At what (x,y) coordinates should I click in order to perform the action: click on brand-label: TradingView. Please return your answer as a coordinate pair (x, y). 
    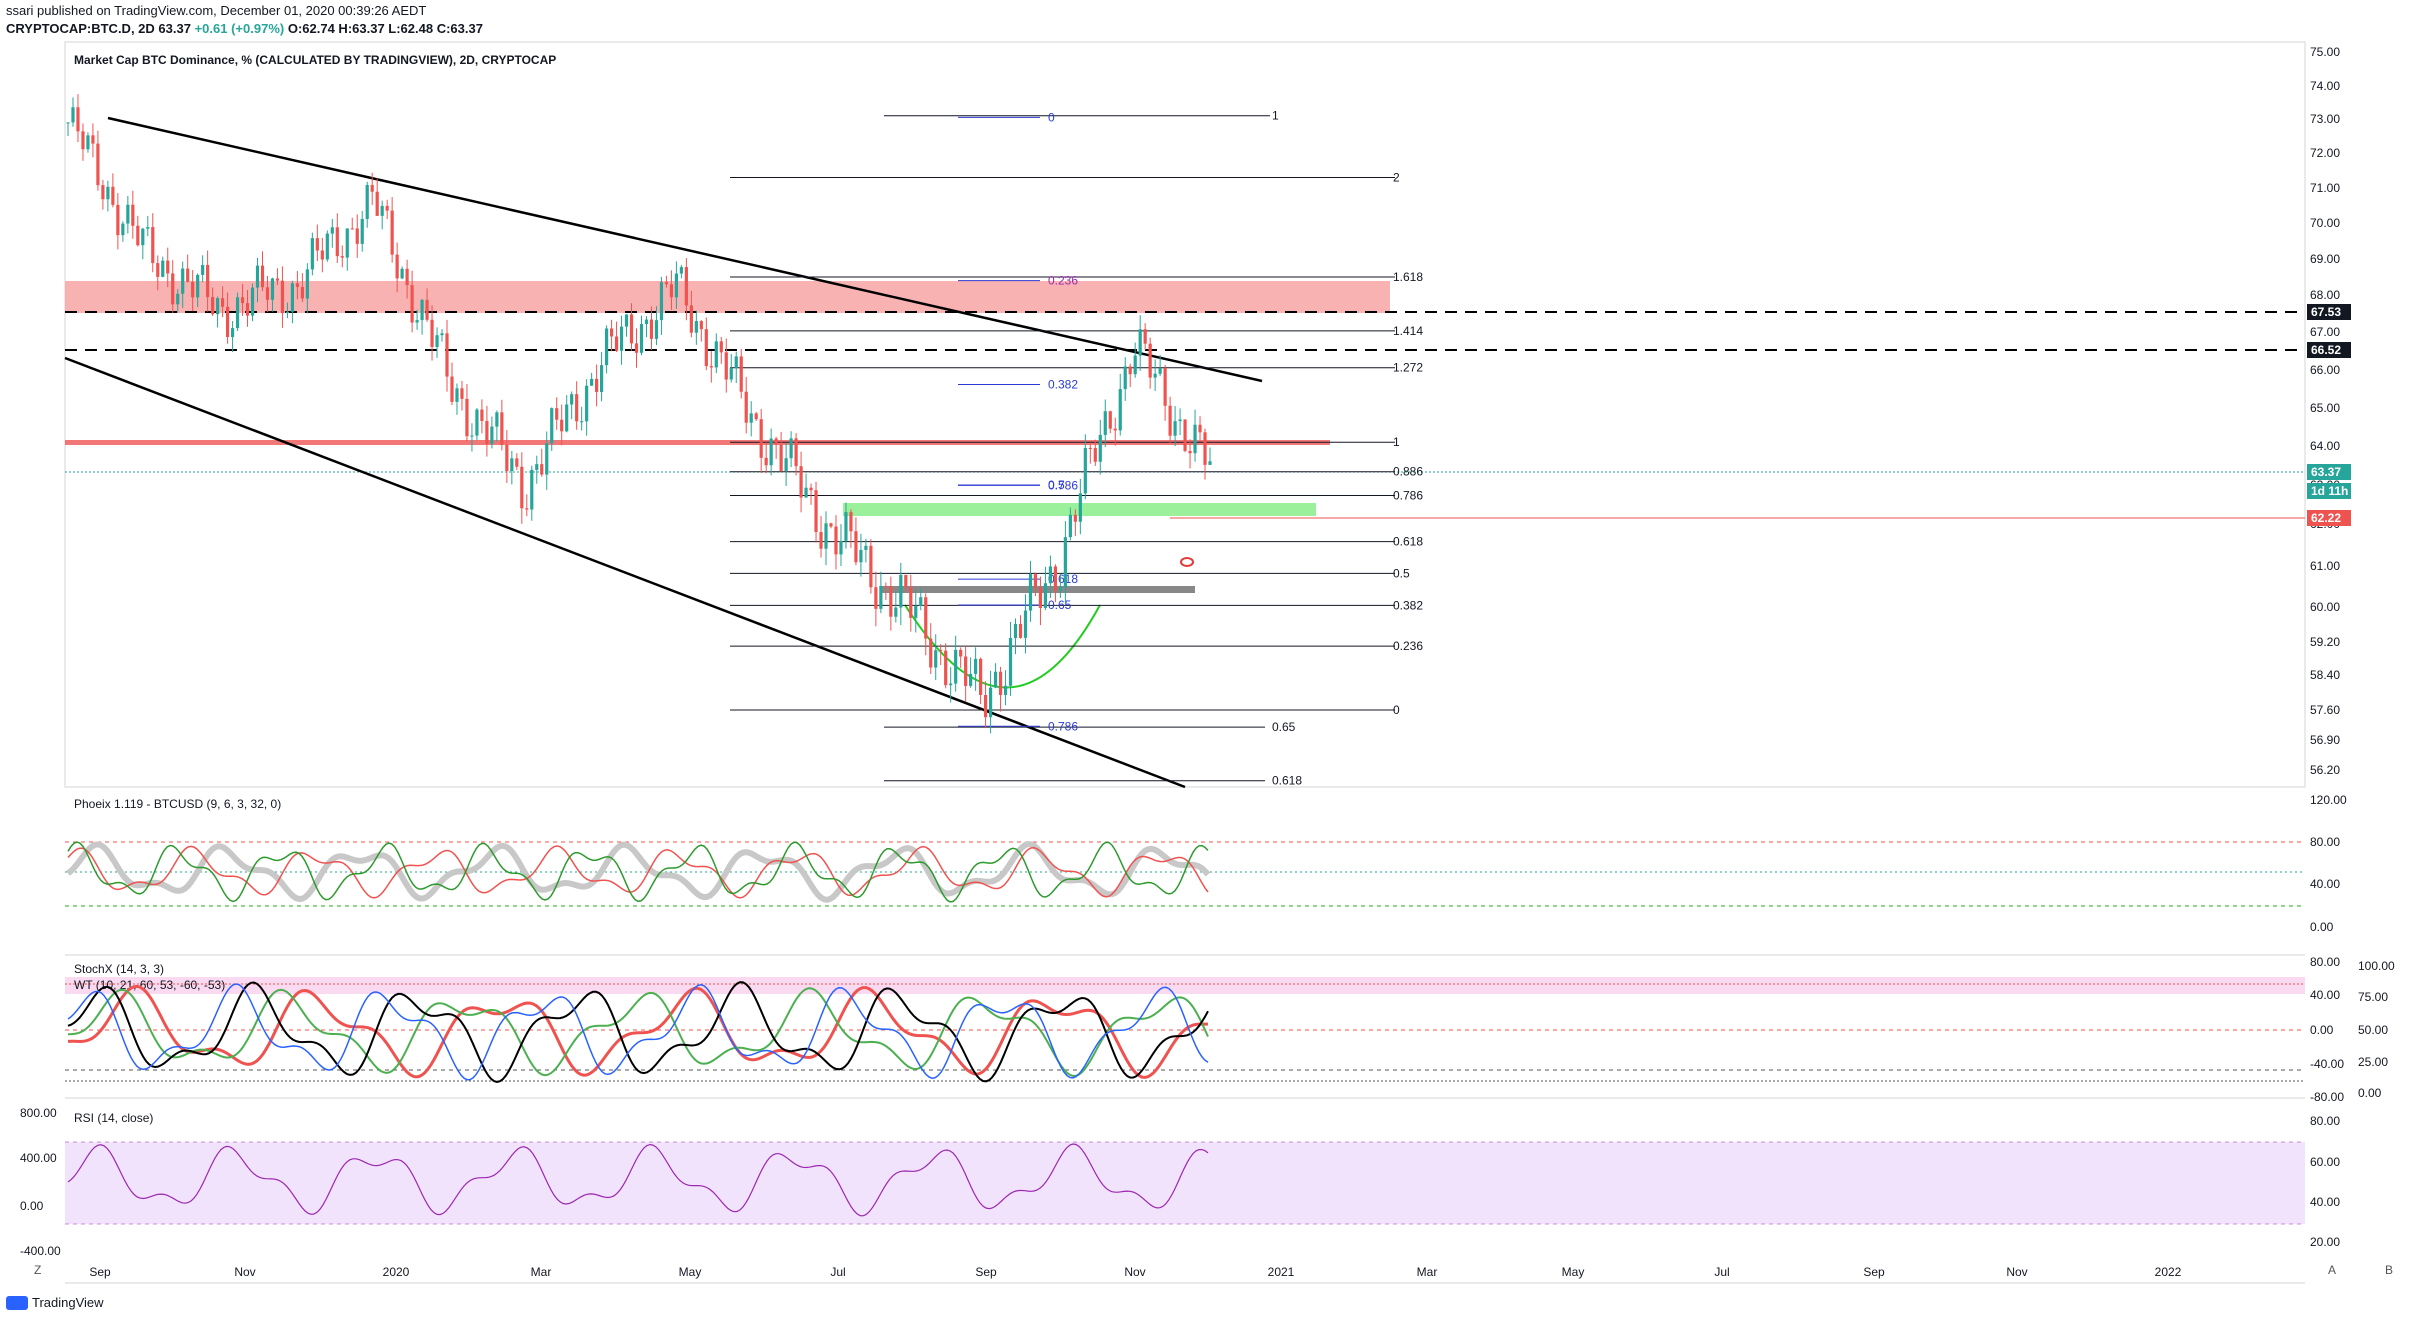
    Looking at the image, I should click on (68, 1302).